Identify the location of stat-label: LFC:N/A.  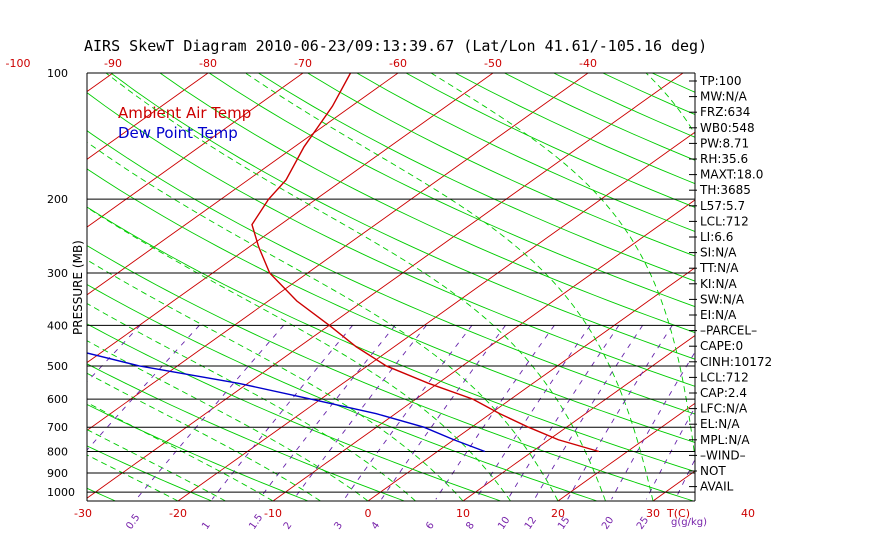
(724, 409).